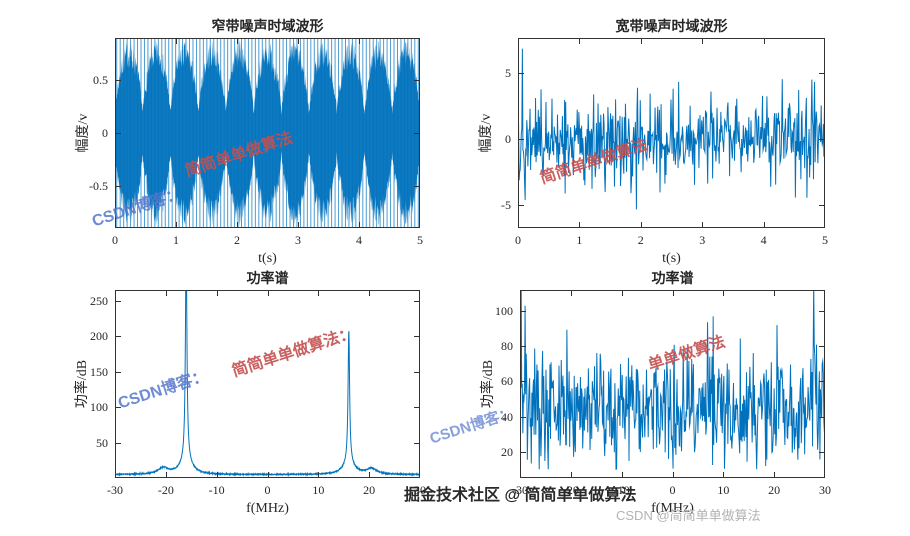  I want to click on subplot-title-narrowband: 窄带噪声时域波形, so click(267, 27).